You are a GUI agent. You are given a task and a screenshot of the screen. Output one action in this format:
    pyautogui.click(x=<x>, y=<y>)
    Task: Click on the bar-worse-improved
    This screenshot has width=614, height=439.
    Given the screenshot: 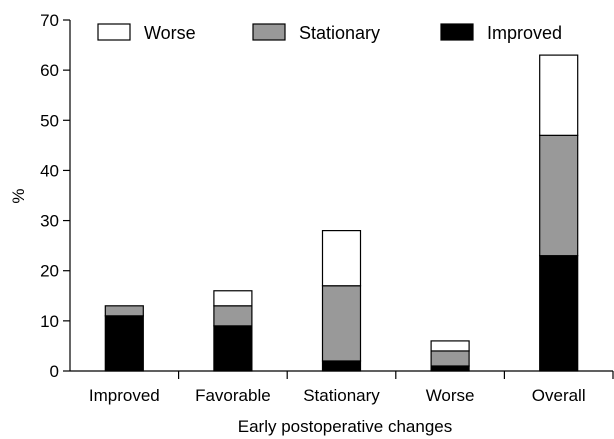 What is the action you would take?
    pyautogui.click(x=450, y=368)
    